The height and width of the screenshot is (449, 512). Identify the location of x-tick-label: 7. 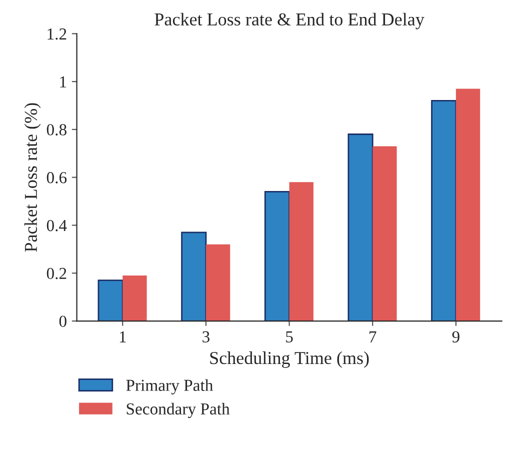
(373, 336).